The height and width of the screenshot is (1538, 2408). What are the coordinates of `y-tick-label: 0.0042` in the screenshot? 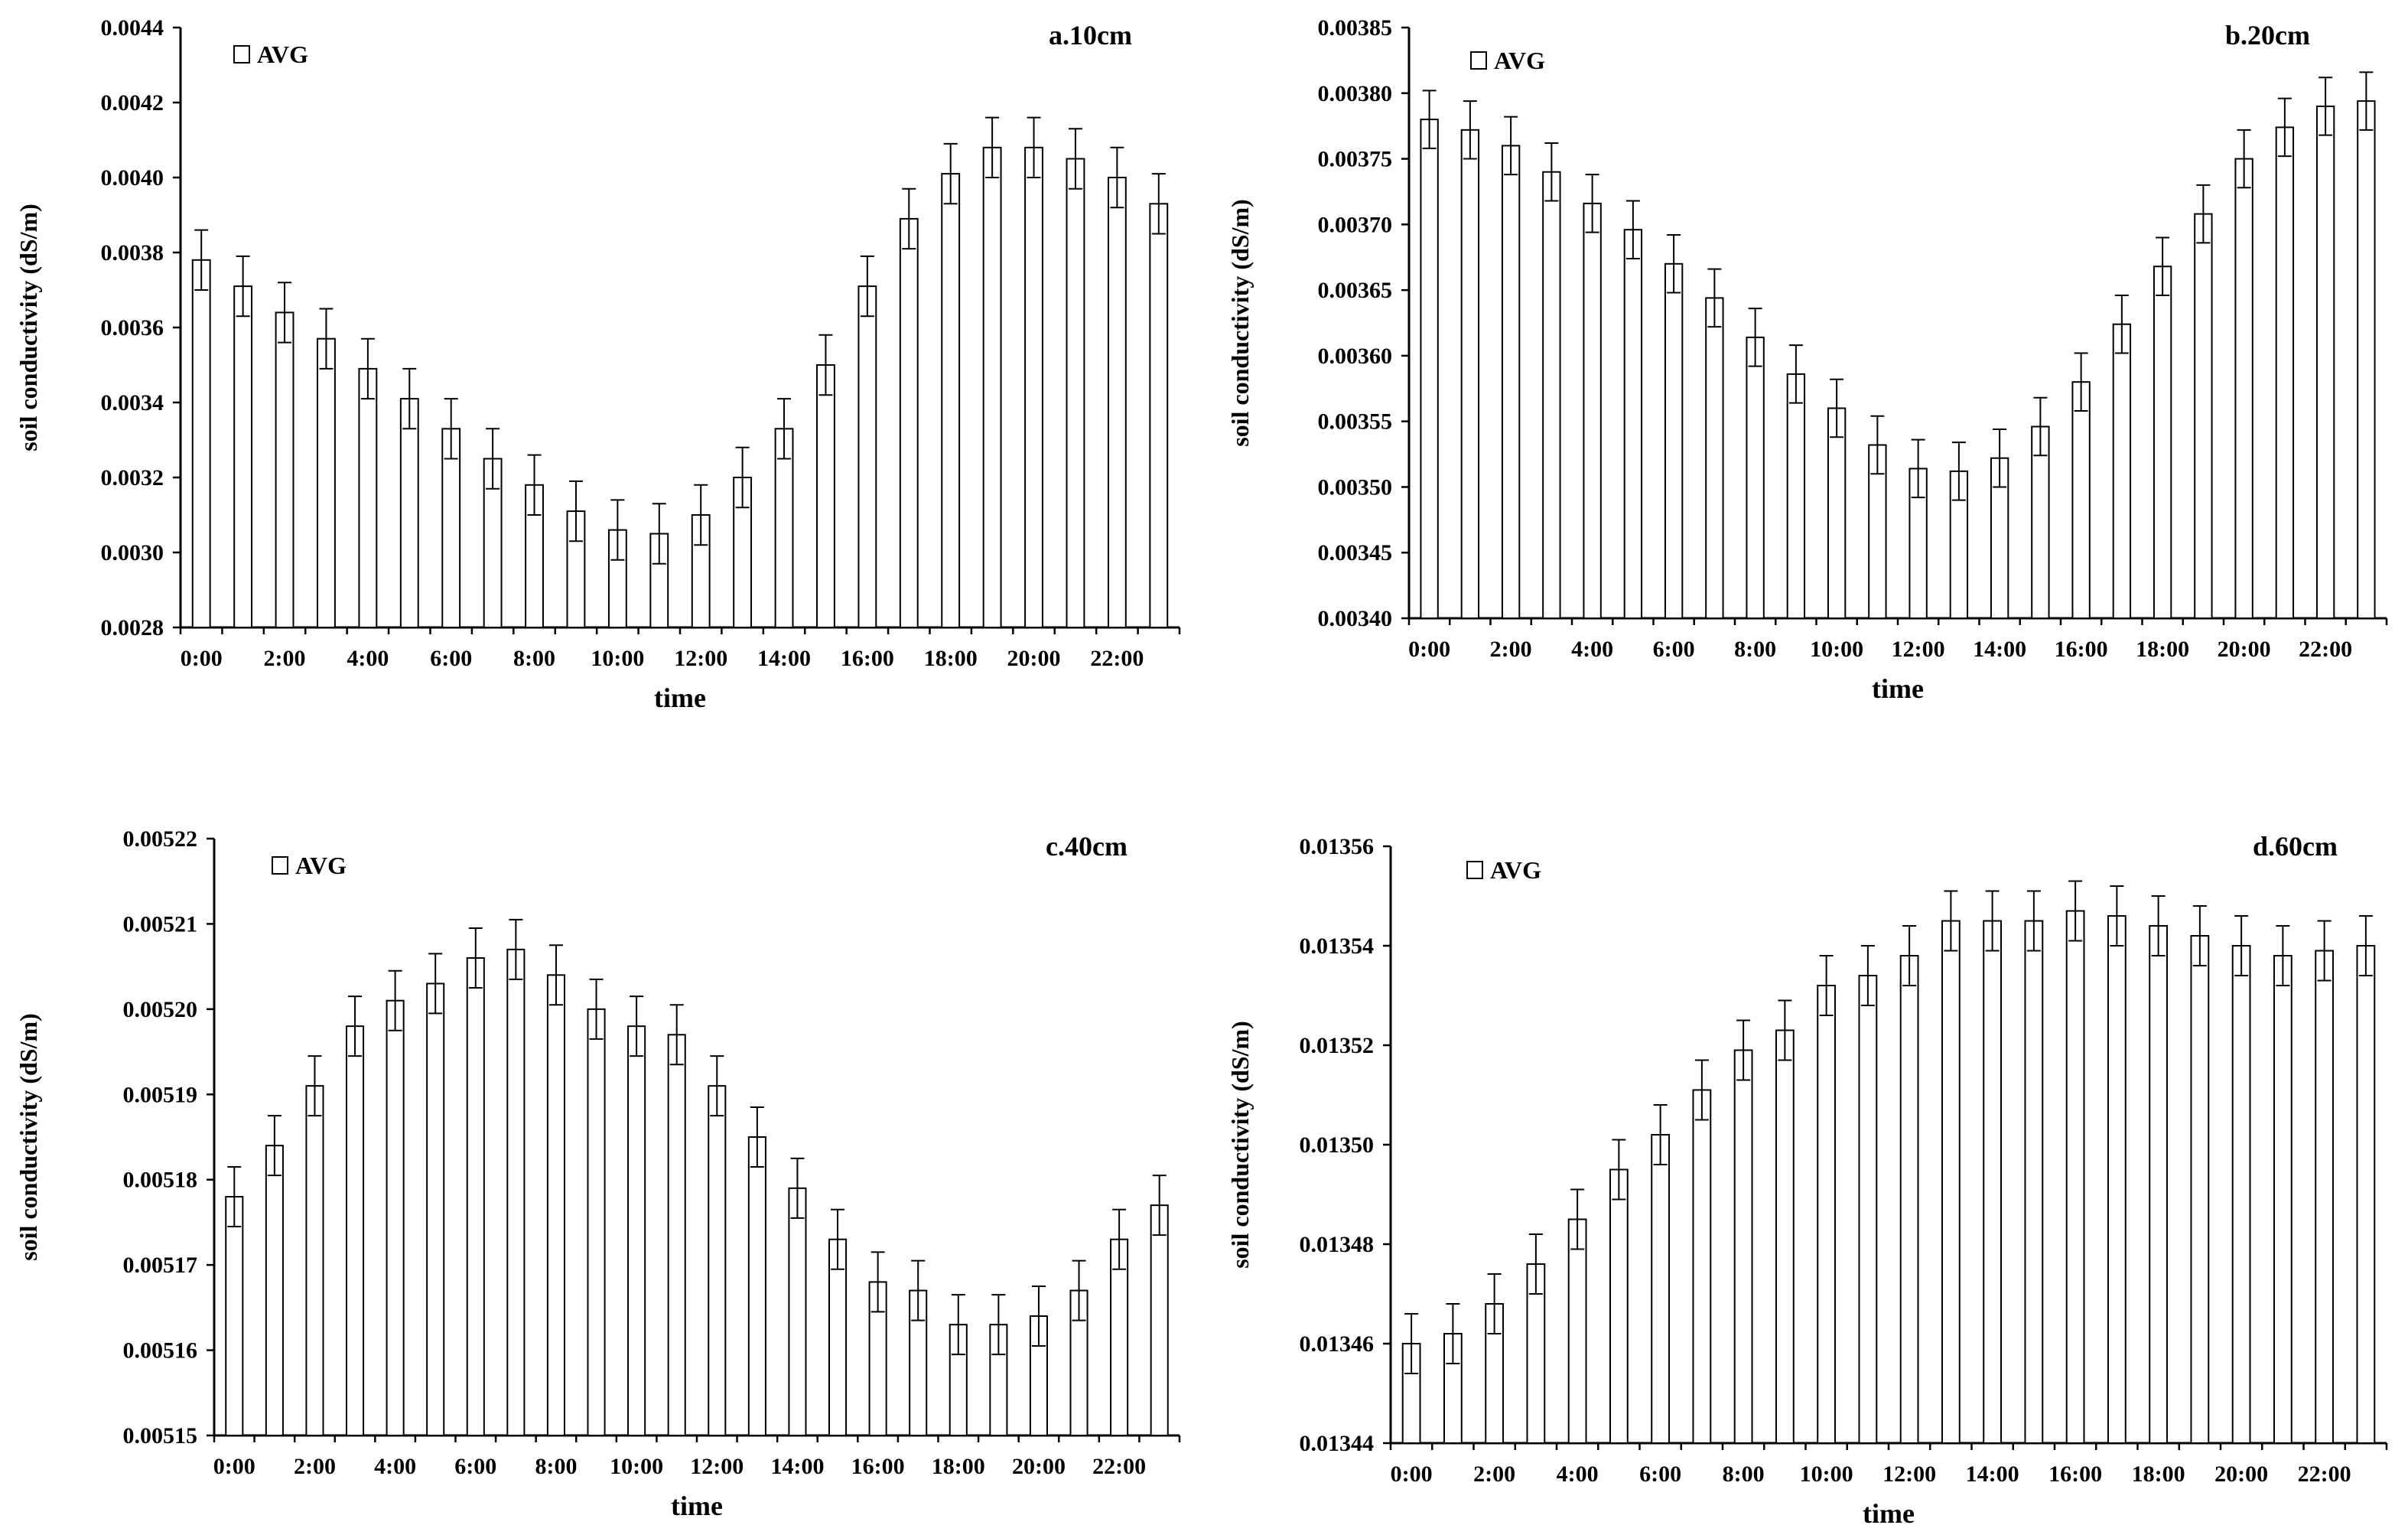 It's located at (132, 103).